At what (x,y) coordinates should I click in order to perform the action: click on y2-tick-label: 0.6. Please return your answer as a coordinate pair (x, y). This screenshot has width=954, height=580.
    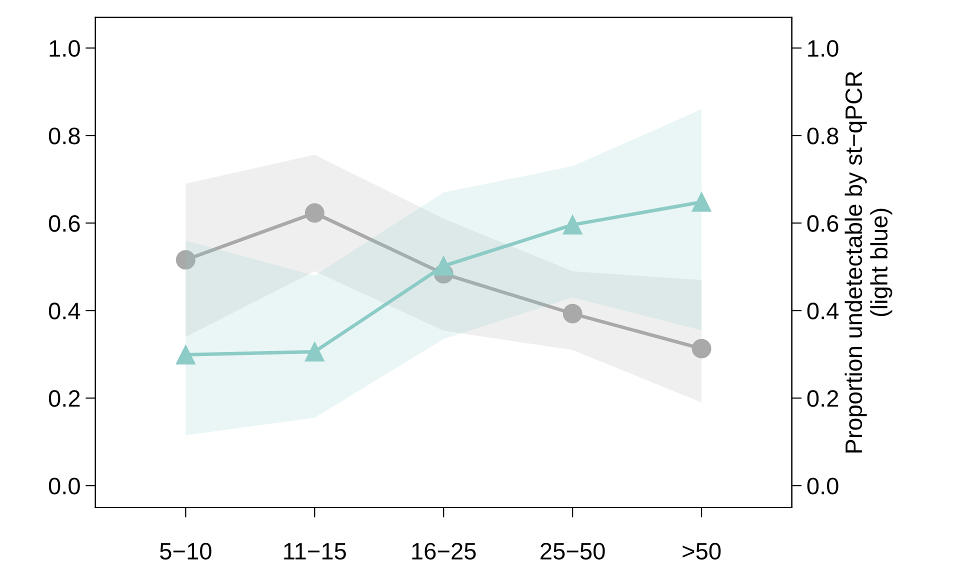
    Looking at the image, I should click on (822, 223).